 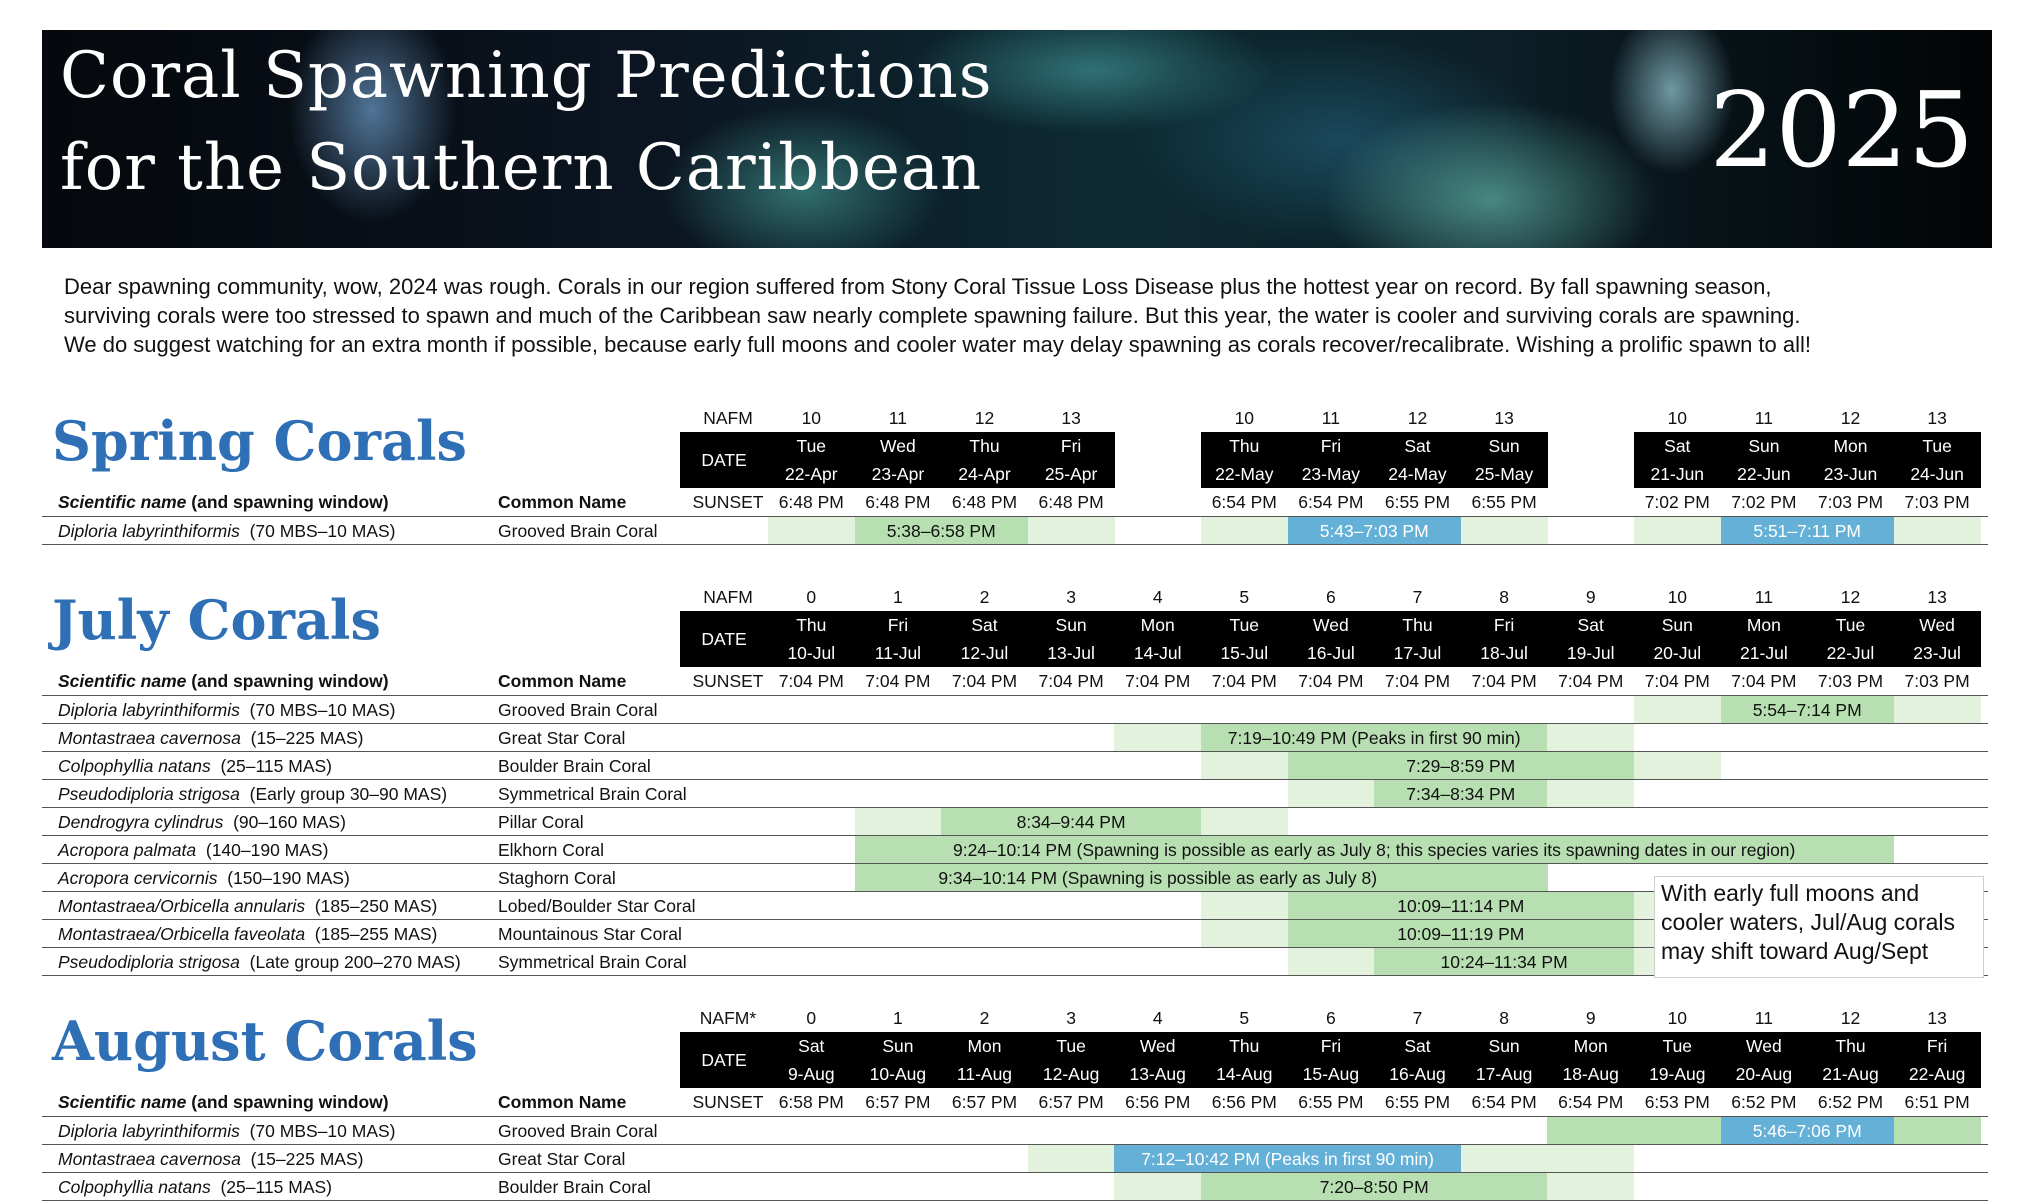 What do you see at coordinates (898, 653) in the screenshot?
I see `date-value: 11-Jul` at bounding box center [898, 653].